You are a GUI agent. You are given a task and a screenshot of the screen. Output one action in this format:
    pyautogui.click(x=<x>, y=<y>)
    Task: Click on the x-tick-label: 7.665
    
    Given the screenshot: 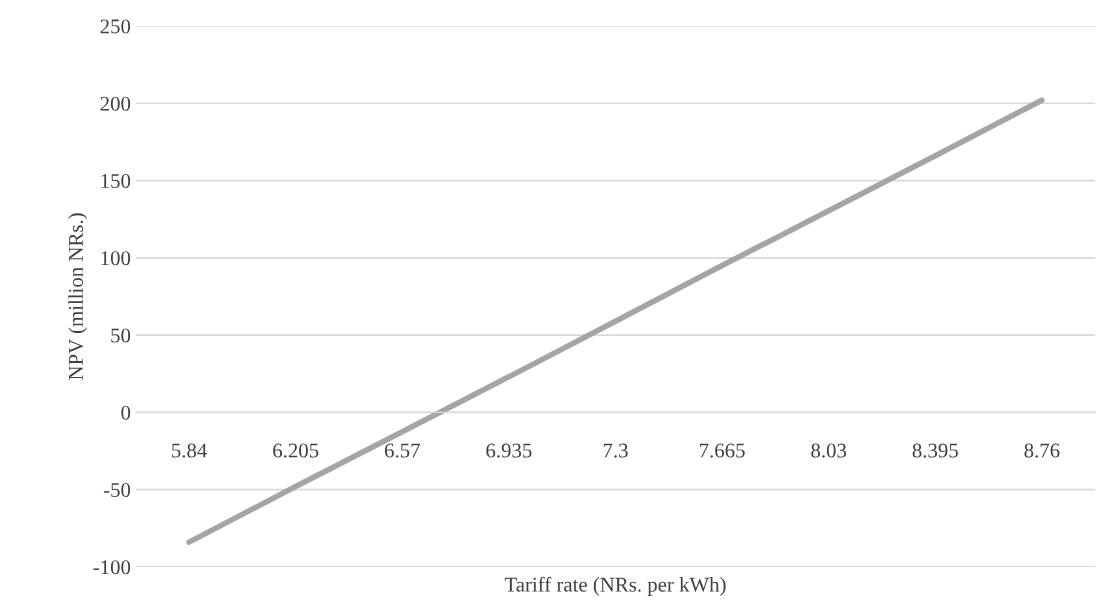 What is the action you would take?
    pyautogui.click(x=722, y=450)
    